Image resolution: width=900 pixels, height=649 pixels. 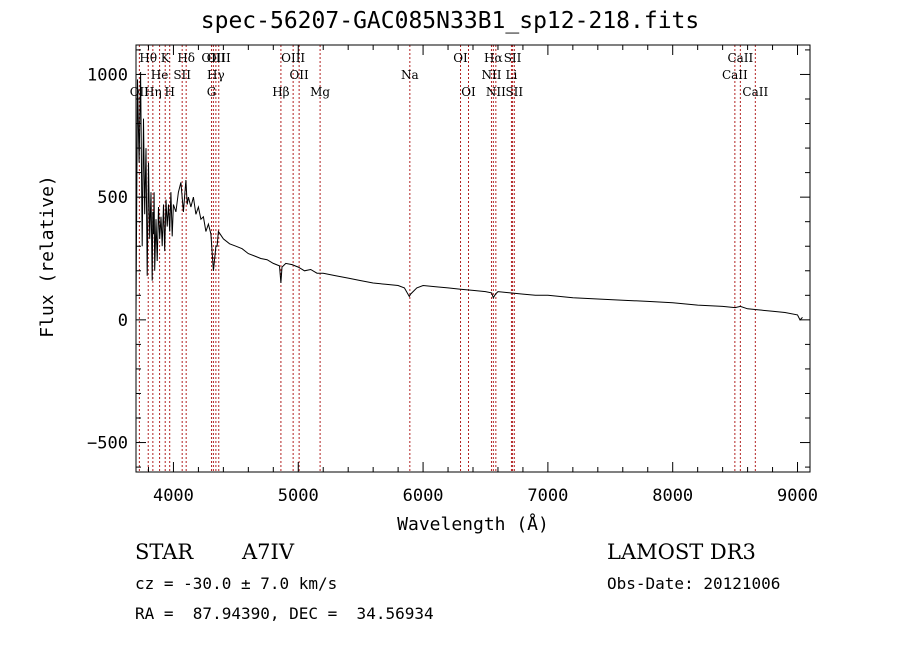 I want to click on y-axis-label: Flux (relative), so click(x=47, y=256).